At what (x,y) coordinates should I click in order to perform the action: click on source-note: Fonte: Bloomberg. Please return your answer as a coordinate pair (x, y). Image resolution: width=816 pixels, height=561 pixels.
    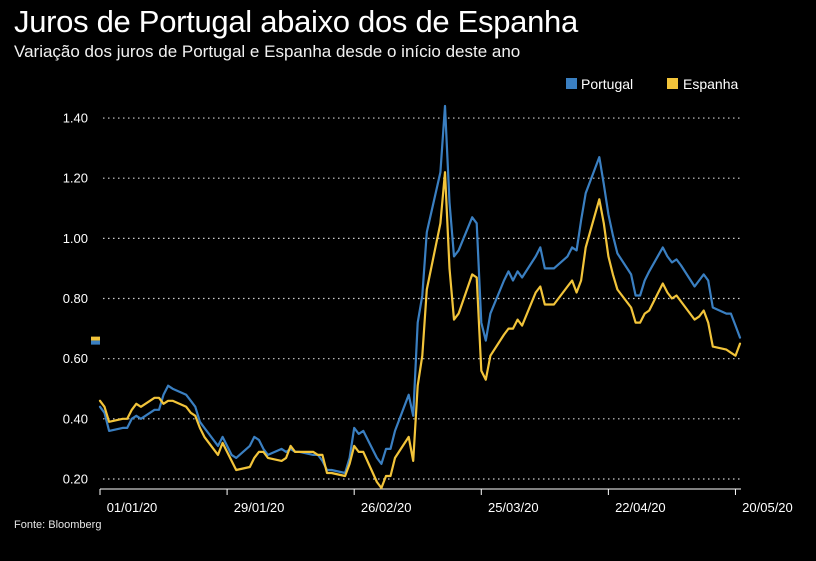
    Looking at the image, I should click on (58, 525).